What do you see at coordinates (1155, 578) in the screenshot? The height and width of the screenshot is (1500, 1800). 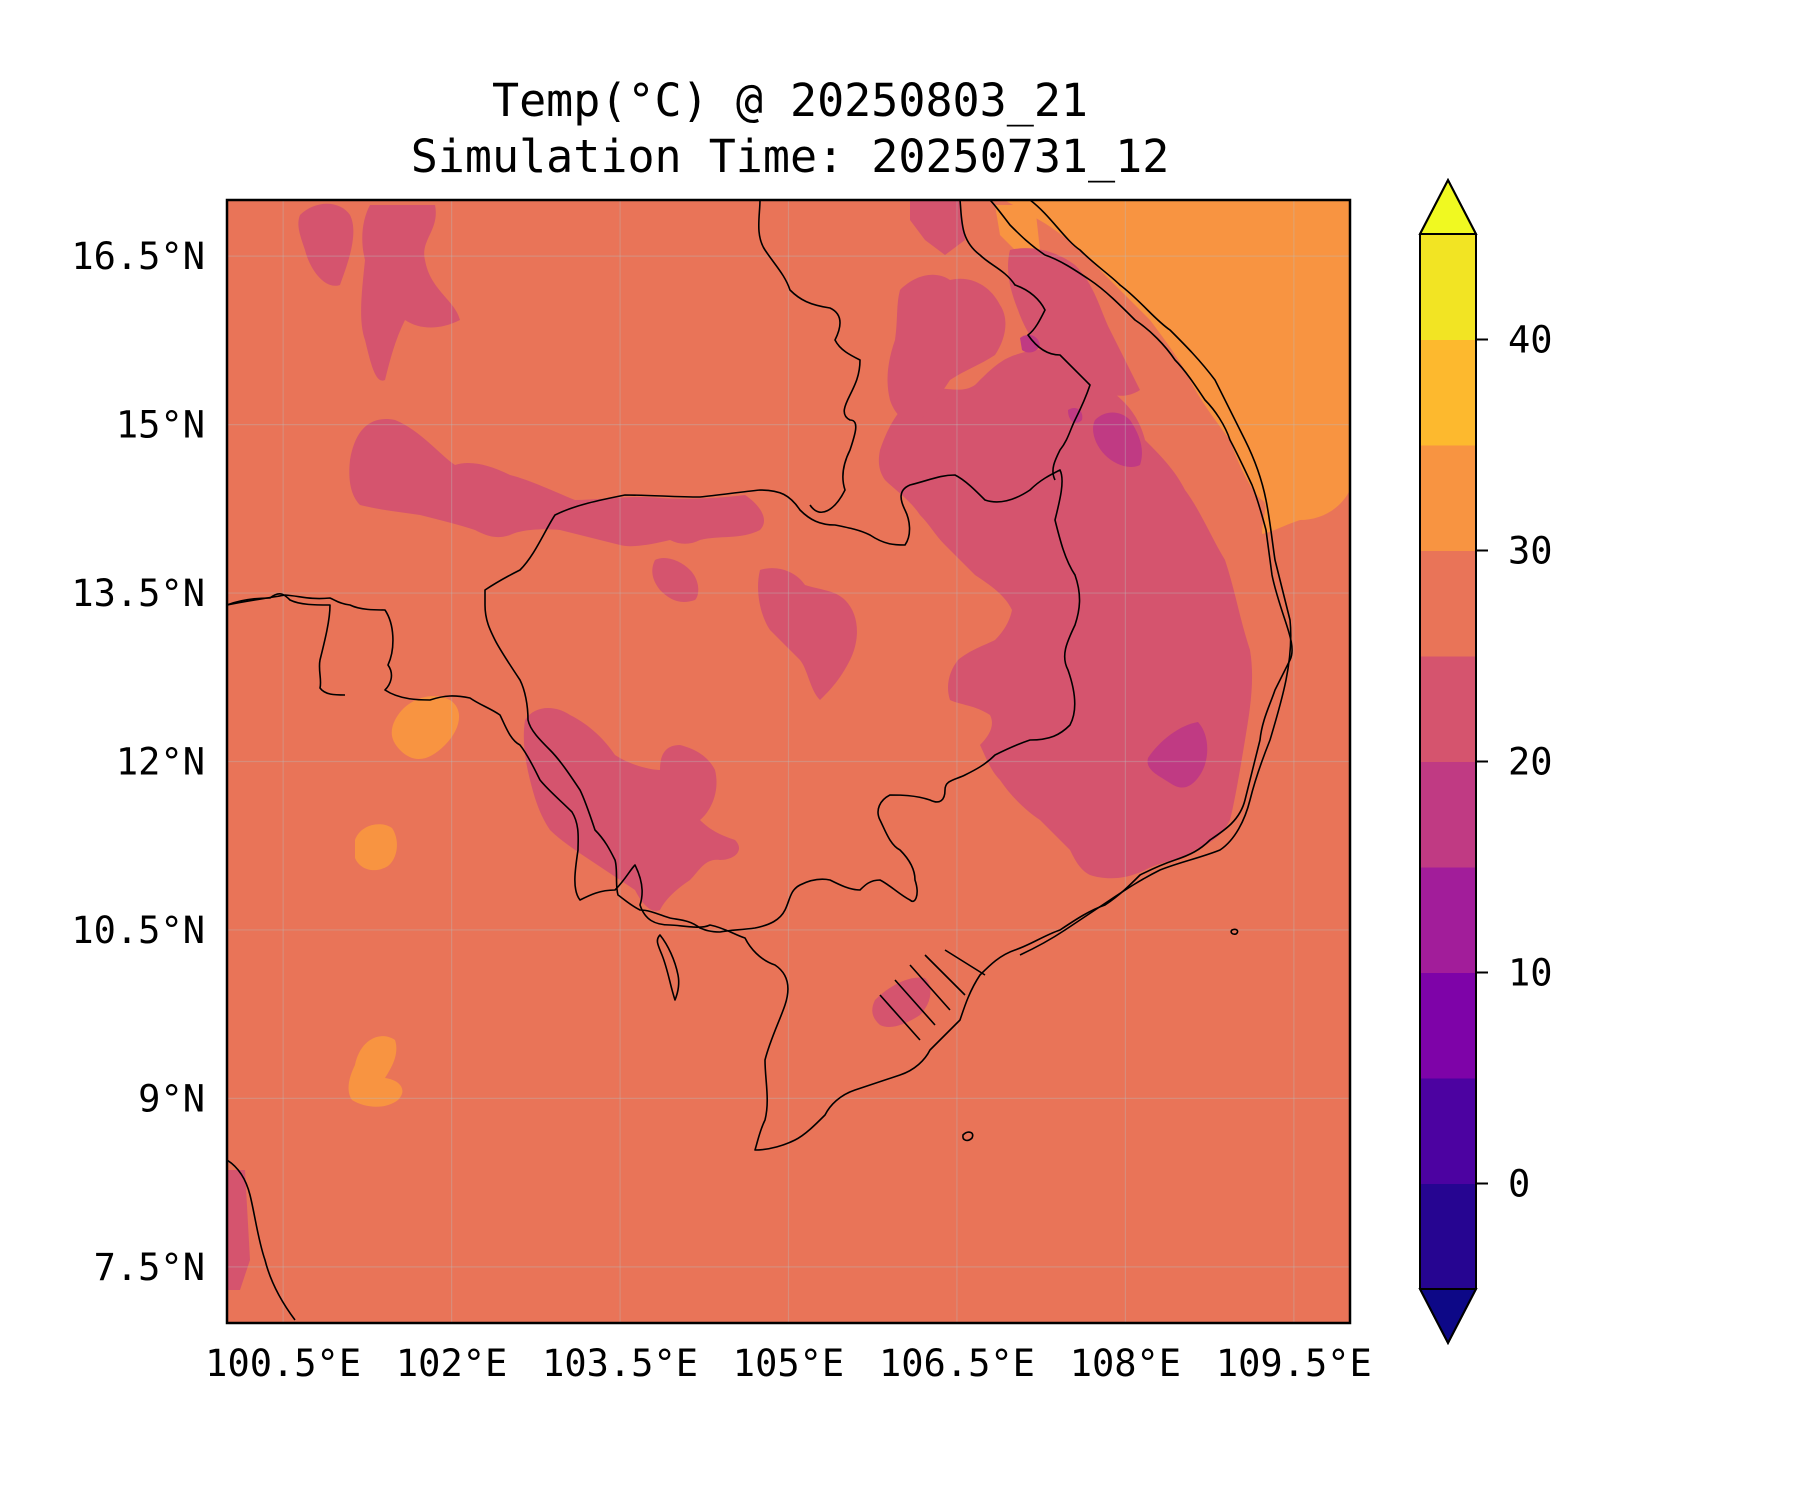 I see `coastline-vietnam-north` at bounding box center [1155, 578].